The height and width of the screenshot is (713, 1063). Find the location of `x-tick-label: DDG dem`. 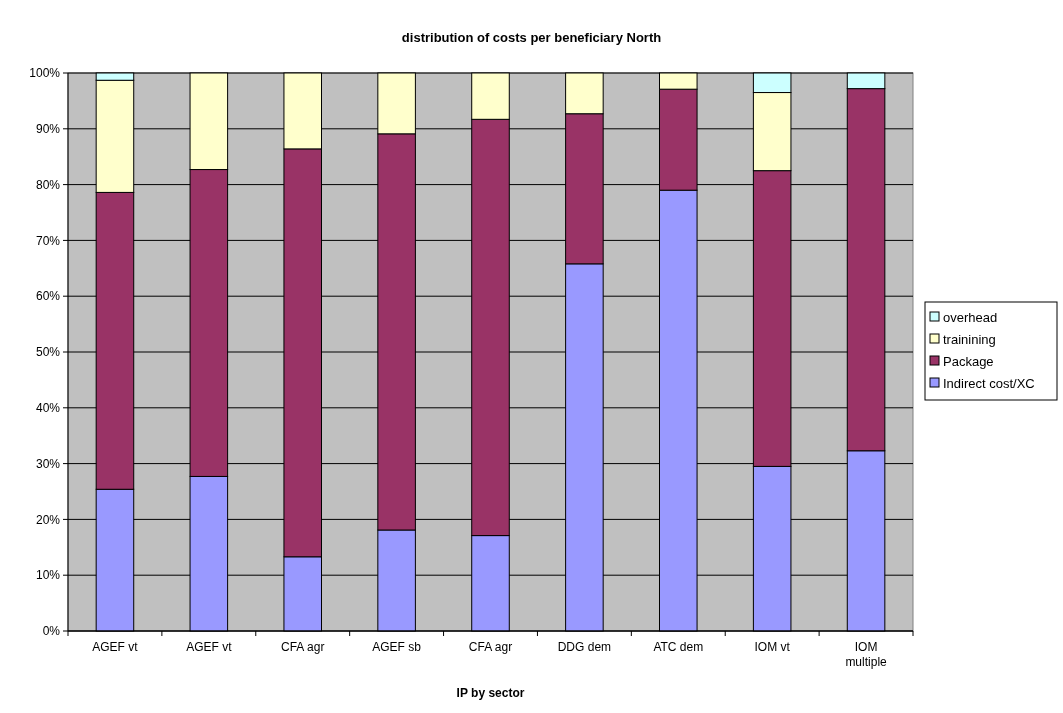

x-tick-label: DDG dem is located at coordinates (584, 647).